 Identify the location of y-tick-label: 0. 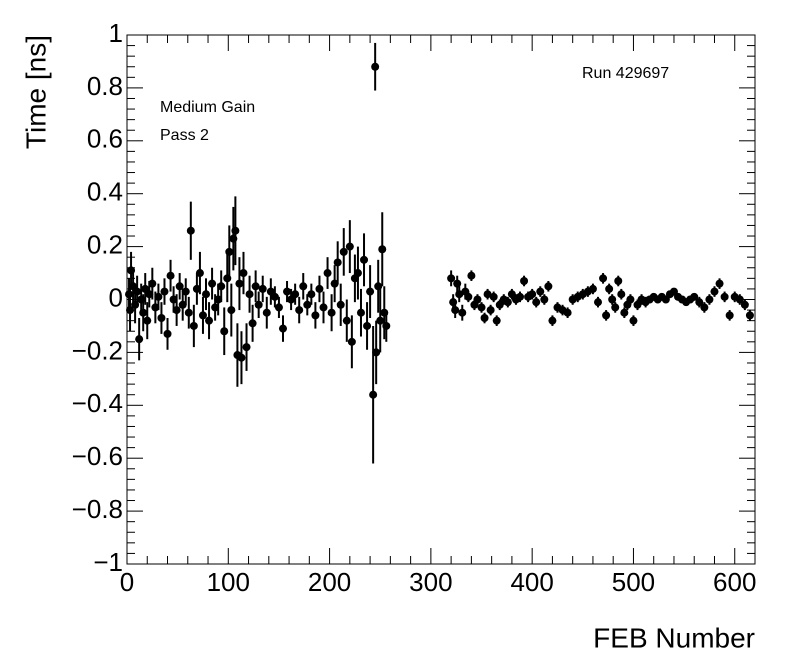
(116, 297).